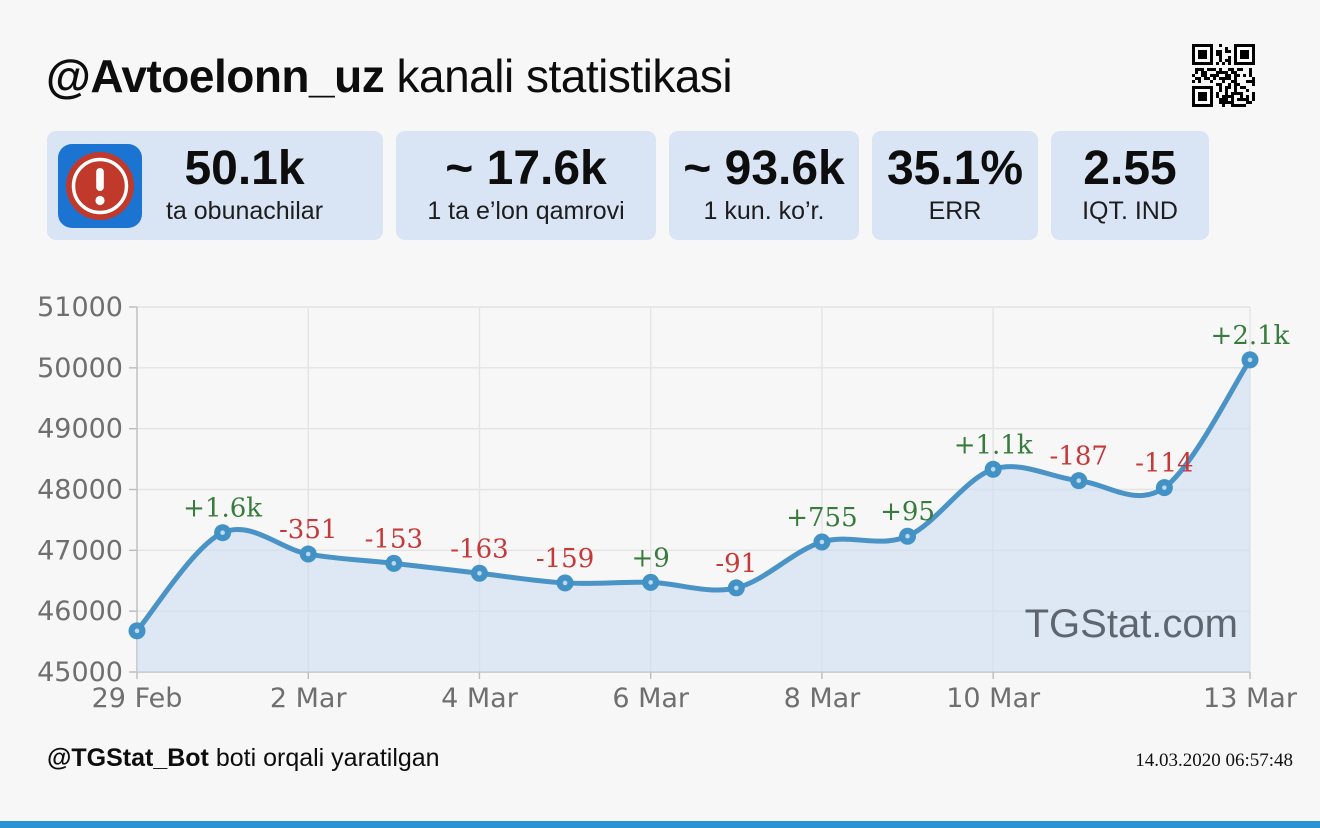 This screenshot has width=1320, height=828. Describe the element at coordinates (565, 559) in the screenshot. I see `svg-text: -159` at that location.